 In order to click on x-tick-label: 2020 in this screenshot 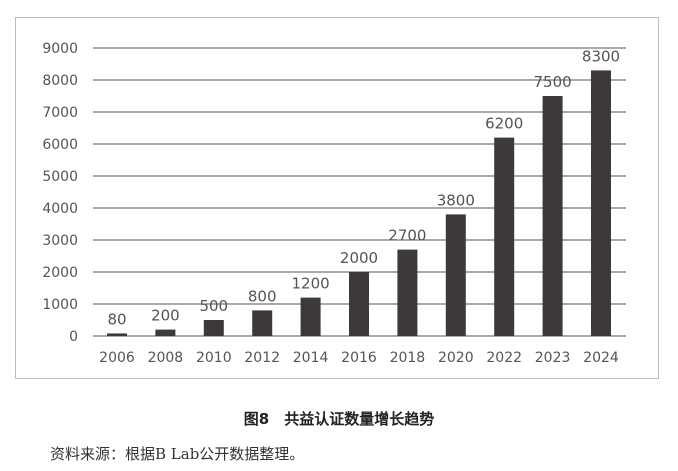, I will do `click(456, 358)`.